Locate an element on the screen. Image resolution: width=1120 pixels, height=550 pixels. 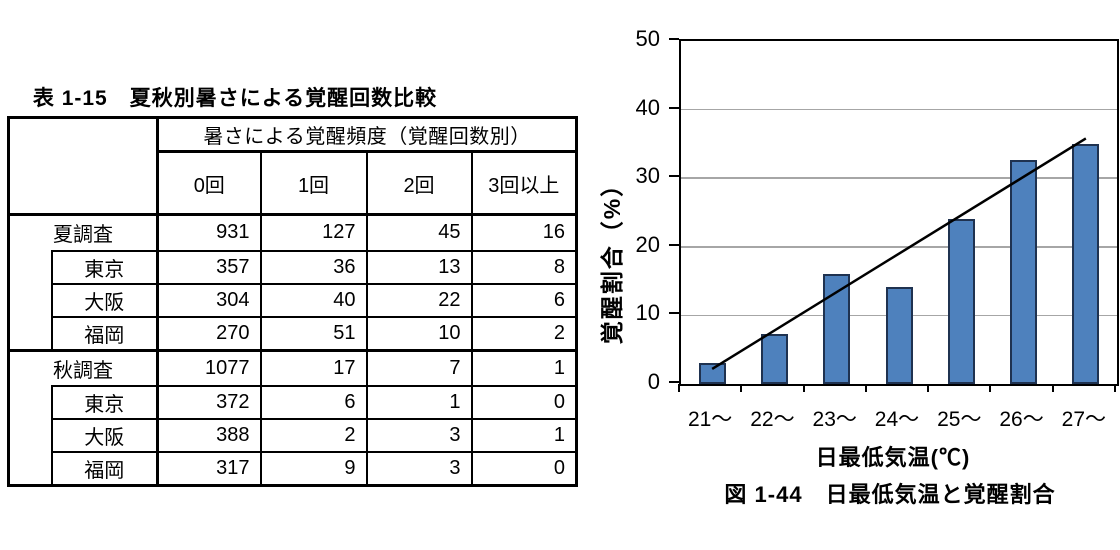
bar-26～ is located at coordinates (1024, 271).